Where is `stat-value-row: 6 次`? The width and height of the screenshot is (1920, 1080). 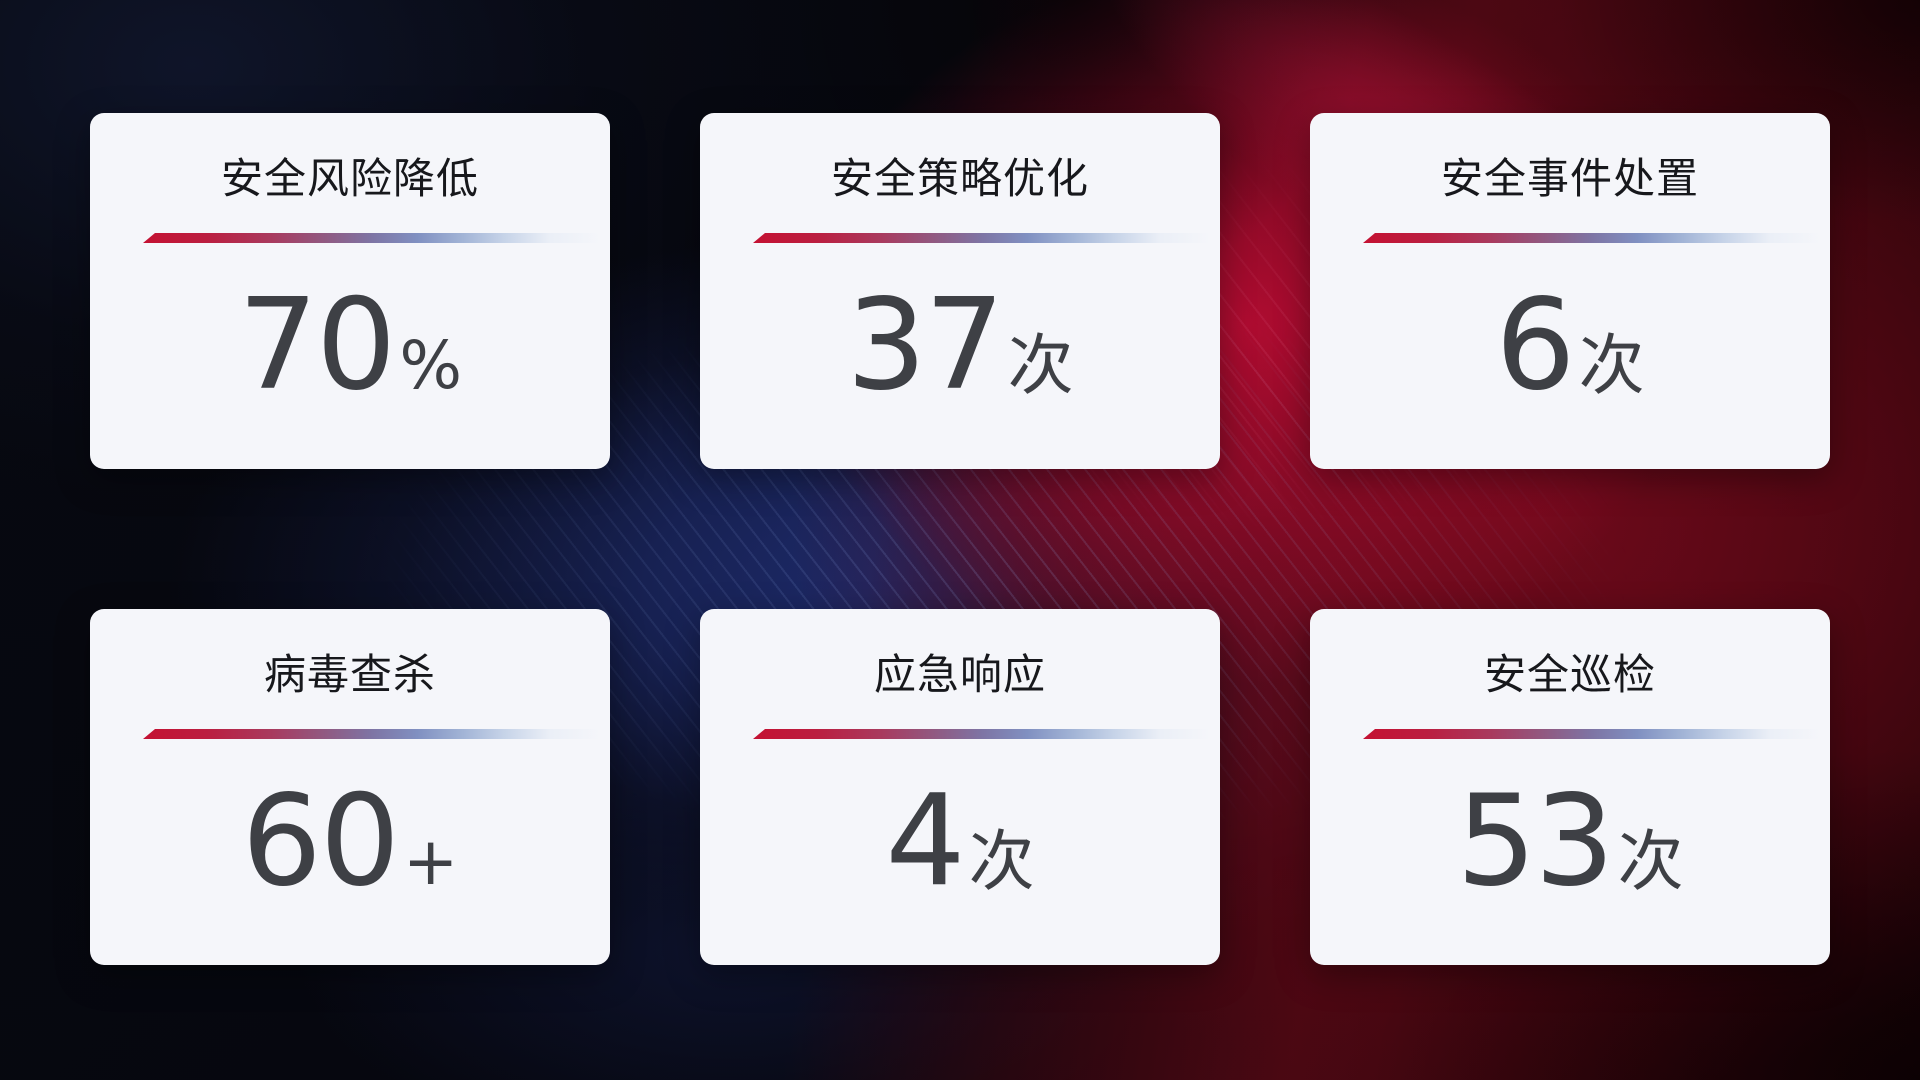
stat-value-row: 6 次 is located at coordinates (1570, 345).